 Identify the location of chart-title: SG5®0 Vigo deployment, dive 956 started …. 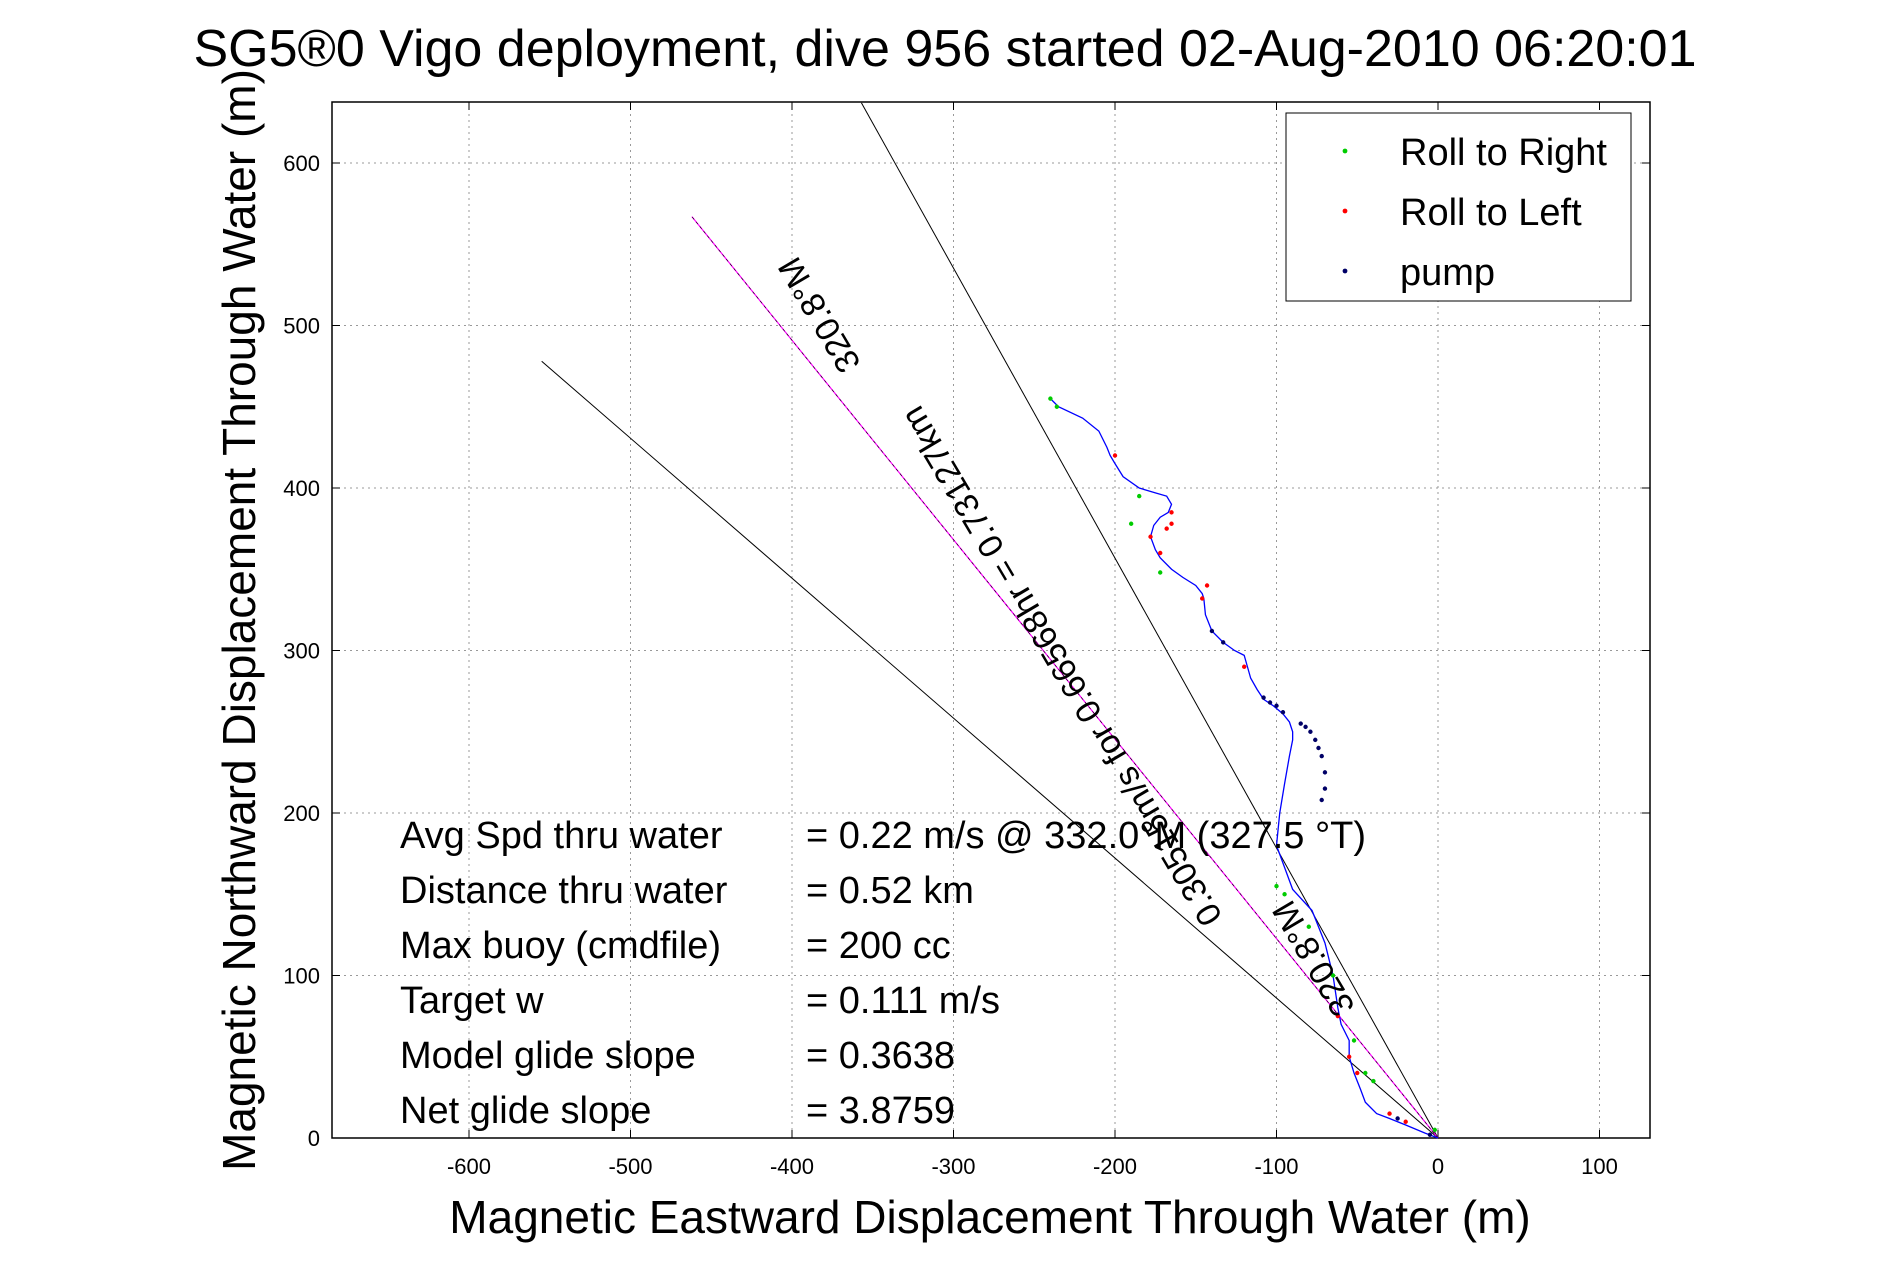
(944, 49).